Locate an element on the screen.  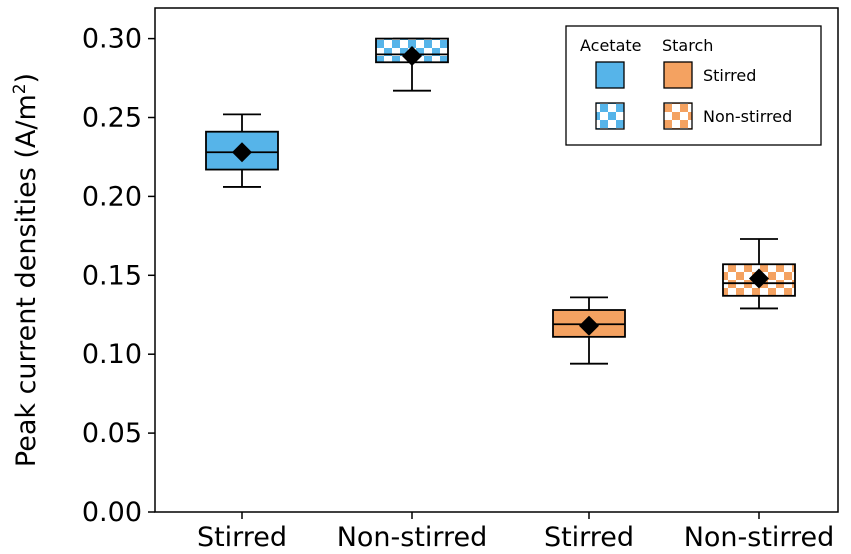
y-axis-label: Peak current densities (A/m2) is located at coordinates (26, 270).